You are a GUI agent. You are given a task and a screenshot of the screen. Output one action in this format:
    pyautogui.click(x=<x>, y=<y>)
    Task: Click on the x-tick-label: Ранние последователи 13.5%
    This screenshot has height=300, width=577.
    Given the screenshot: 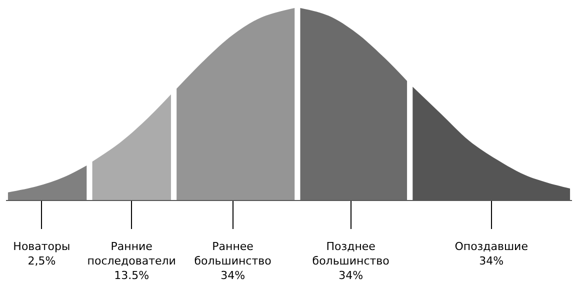 What is the action you would take?
    pyautogui.click(x=131, y=261)
    